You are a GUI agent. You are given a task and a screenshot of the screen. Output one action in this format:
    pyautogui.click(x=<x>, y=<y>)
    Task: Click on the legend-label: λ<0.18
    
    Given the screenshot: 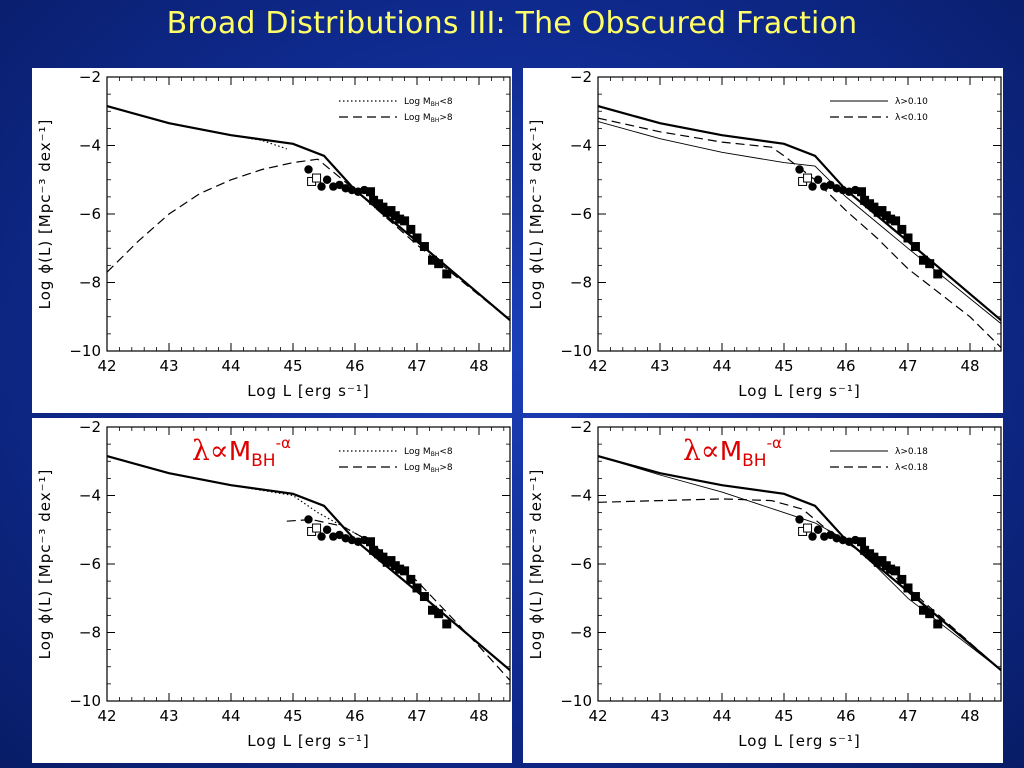 What is the action you would take?
    pyautogui.click(x=911, y=468)
    